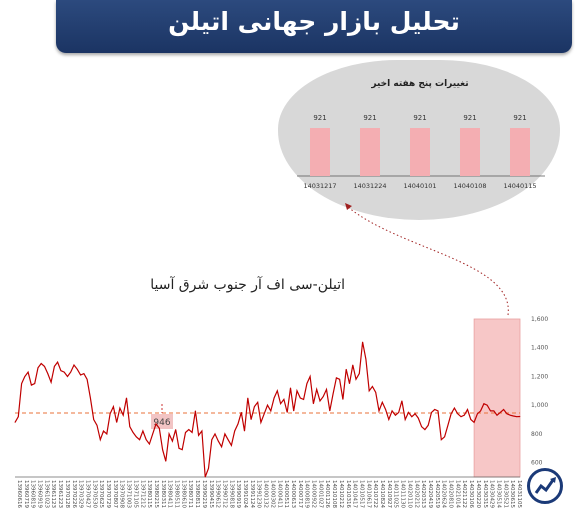  I want to click on x-tick-label: 14030429, so click(492, 494).